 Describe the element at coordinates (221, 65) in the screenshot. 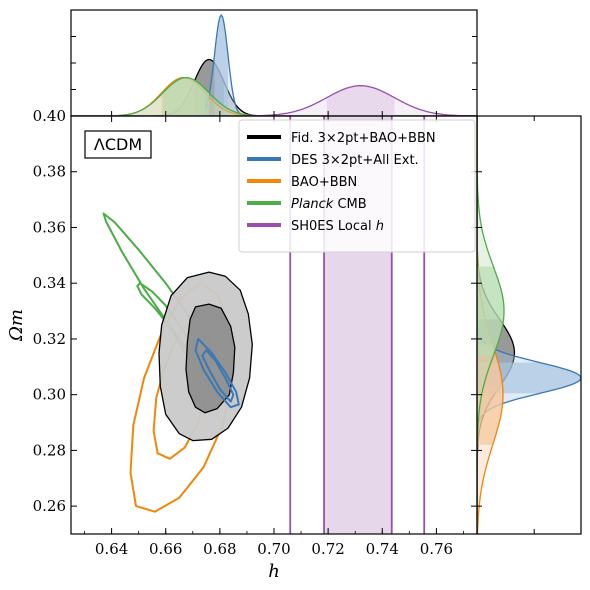

I see `top-sigma-des-3-2pt-all-ext` at that location.